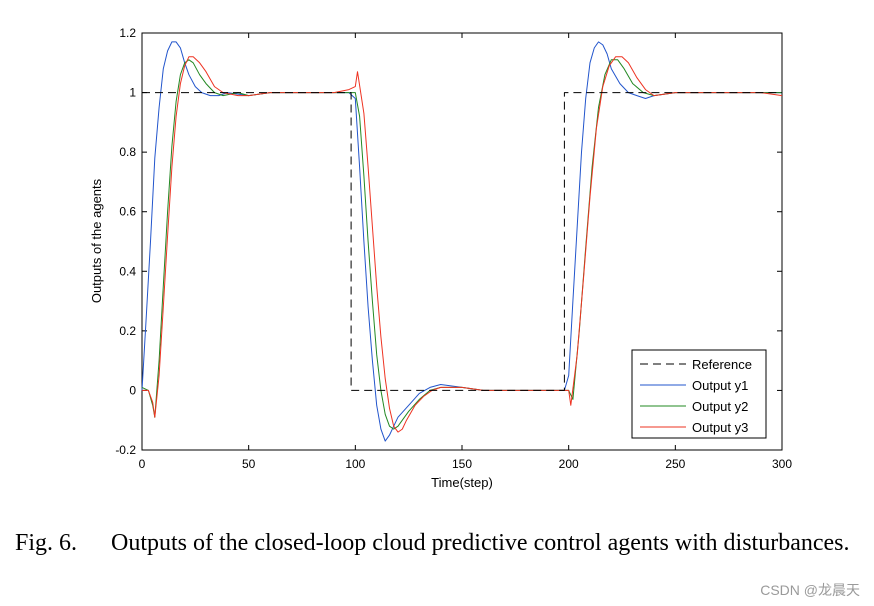  What do you see at coordinates (675, 464) in the screenshot?
I see `x-tick-label: 250` at bounding box center [675, 464].